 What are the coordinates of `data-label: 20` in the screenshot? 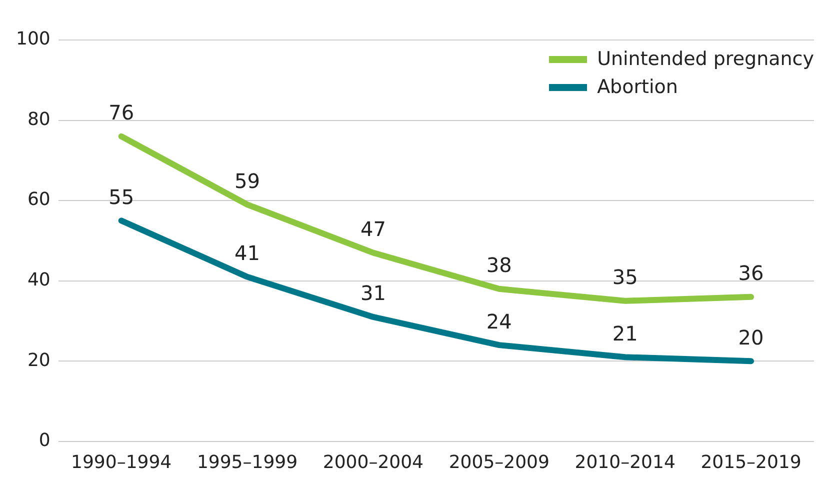 It's located at (751, 337).